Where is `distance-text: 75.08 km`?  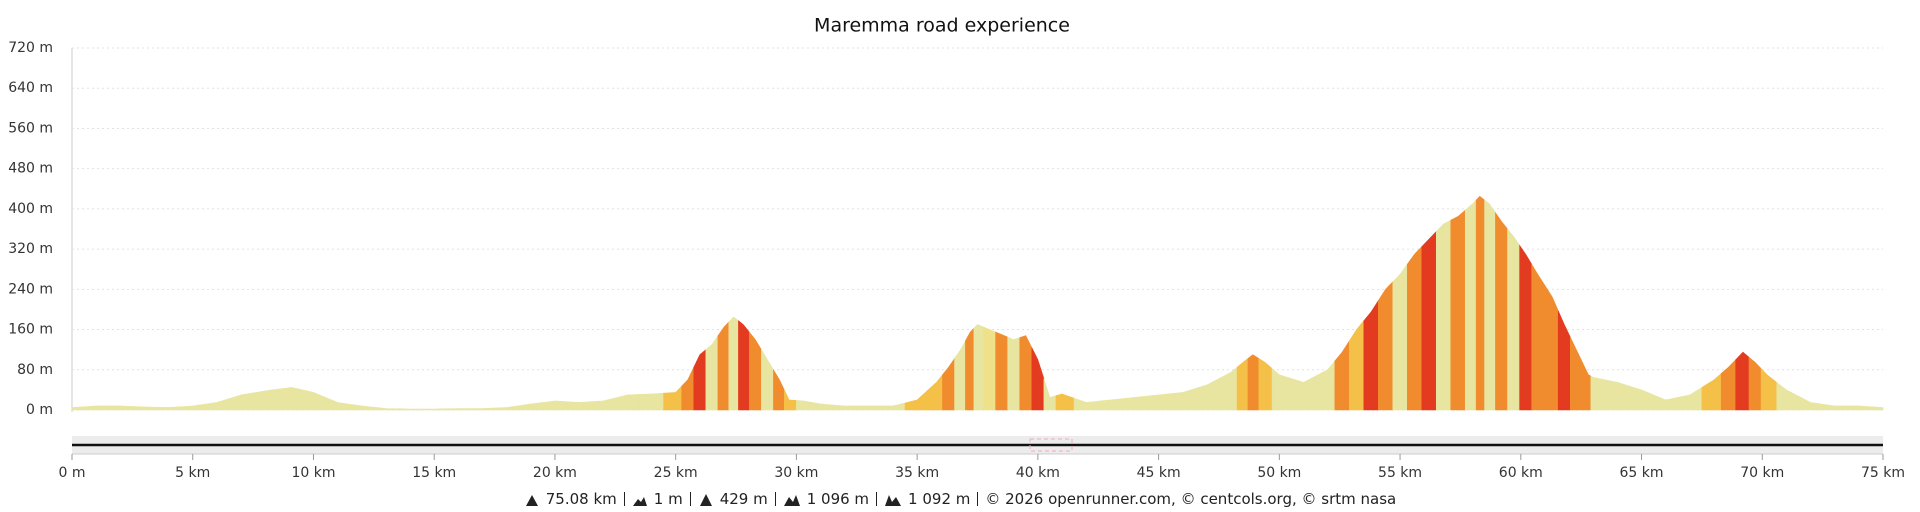
distance-text: 75.08 km is located at coordinates (581, 499).